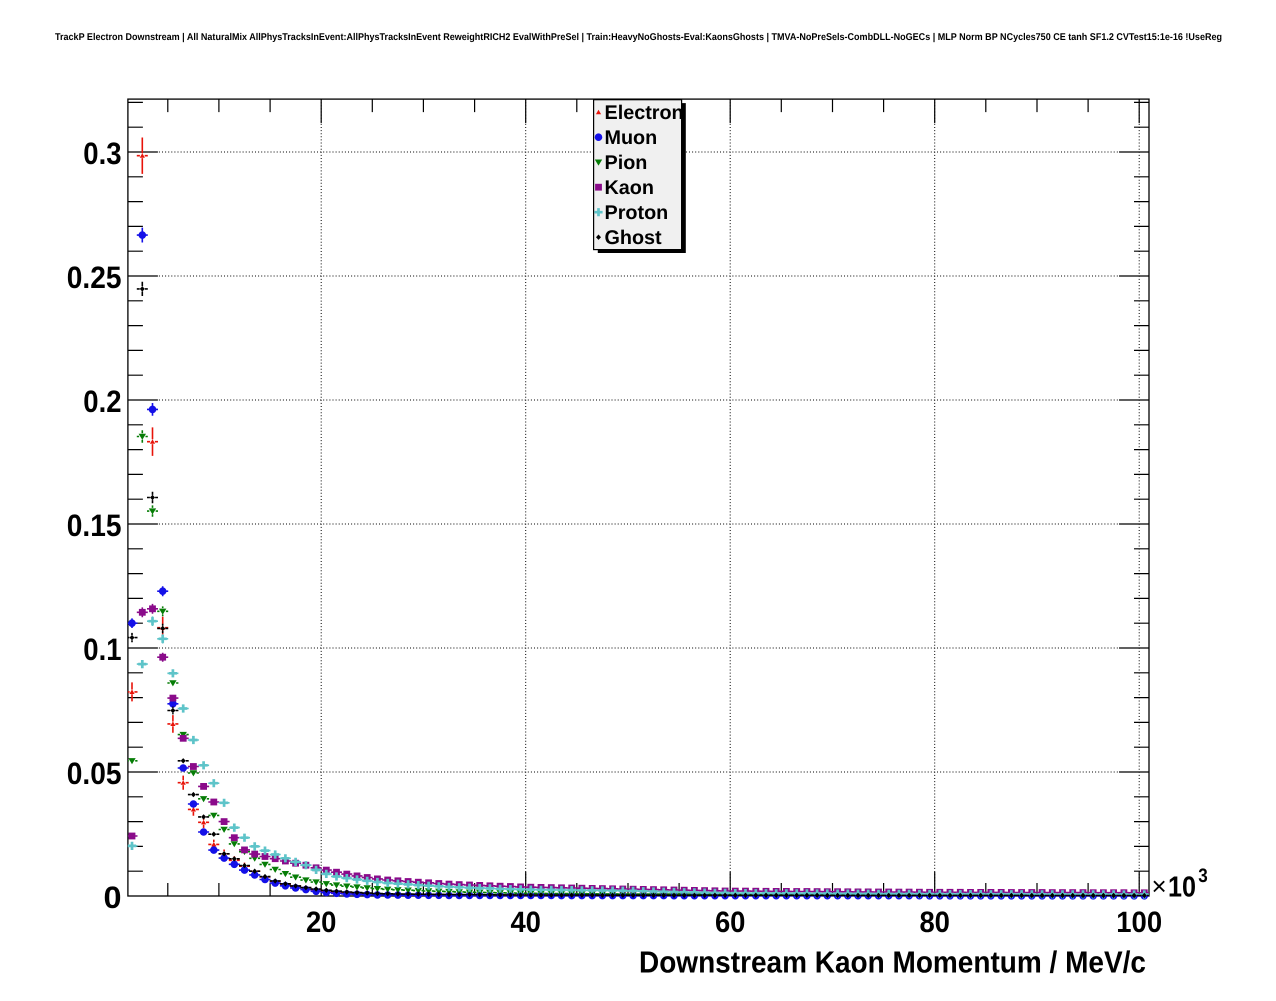  I want to click on svg-text: 0.2, so click(102, 401).